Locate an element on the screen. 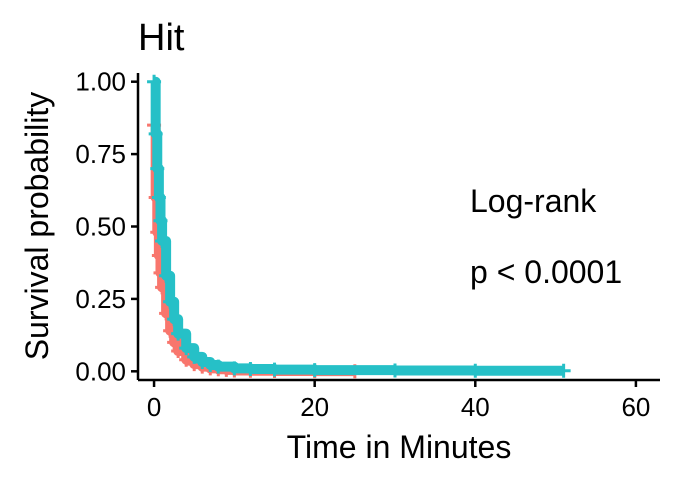 The height and width of the screenshot is (492, 684). y-axis-ticks: 0.00 0.25 0.50 0.75 1.00 is located at coordinates (106, 226).